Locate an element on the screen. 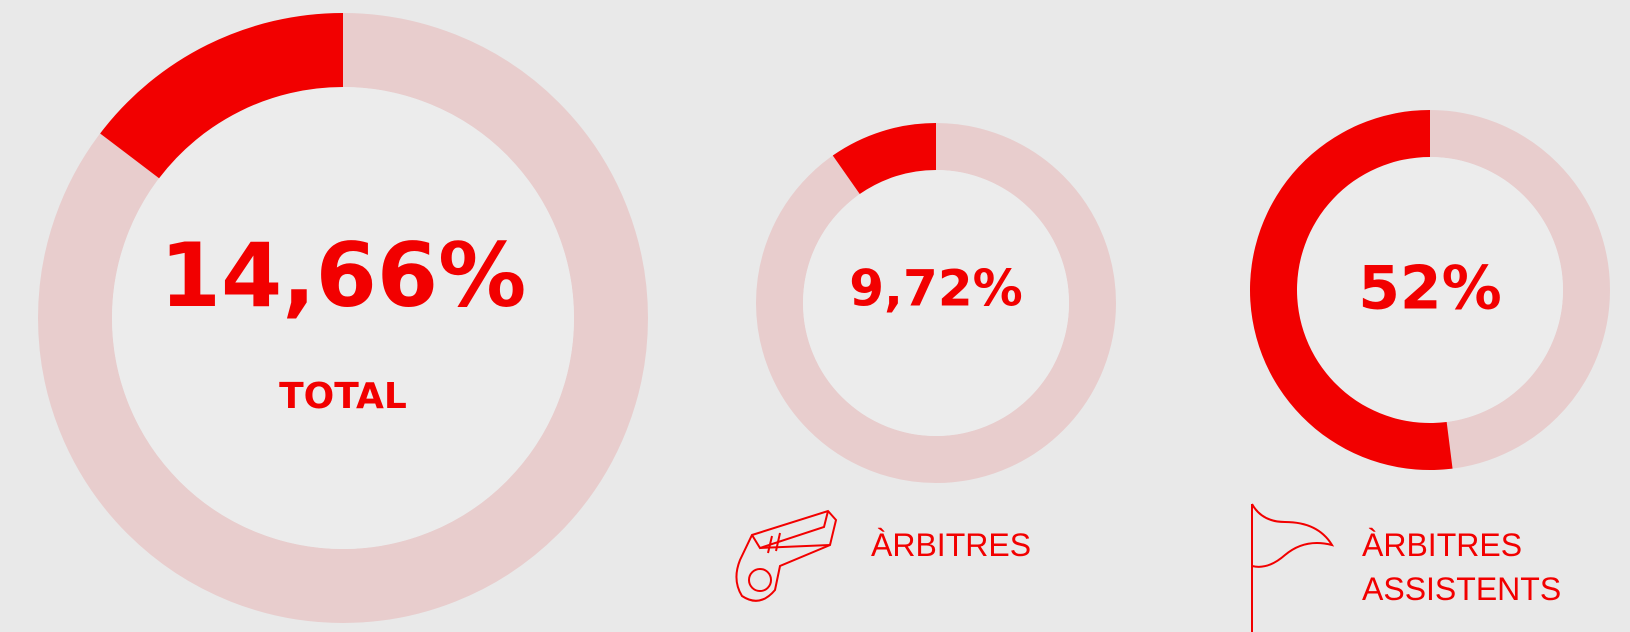 The width and height of the screenshot is (1630, 632). whistle-icon is located at coordinates (786, 555).